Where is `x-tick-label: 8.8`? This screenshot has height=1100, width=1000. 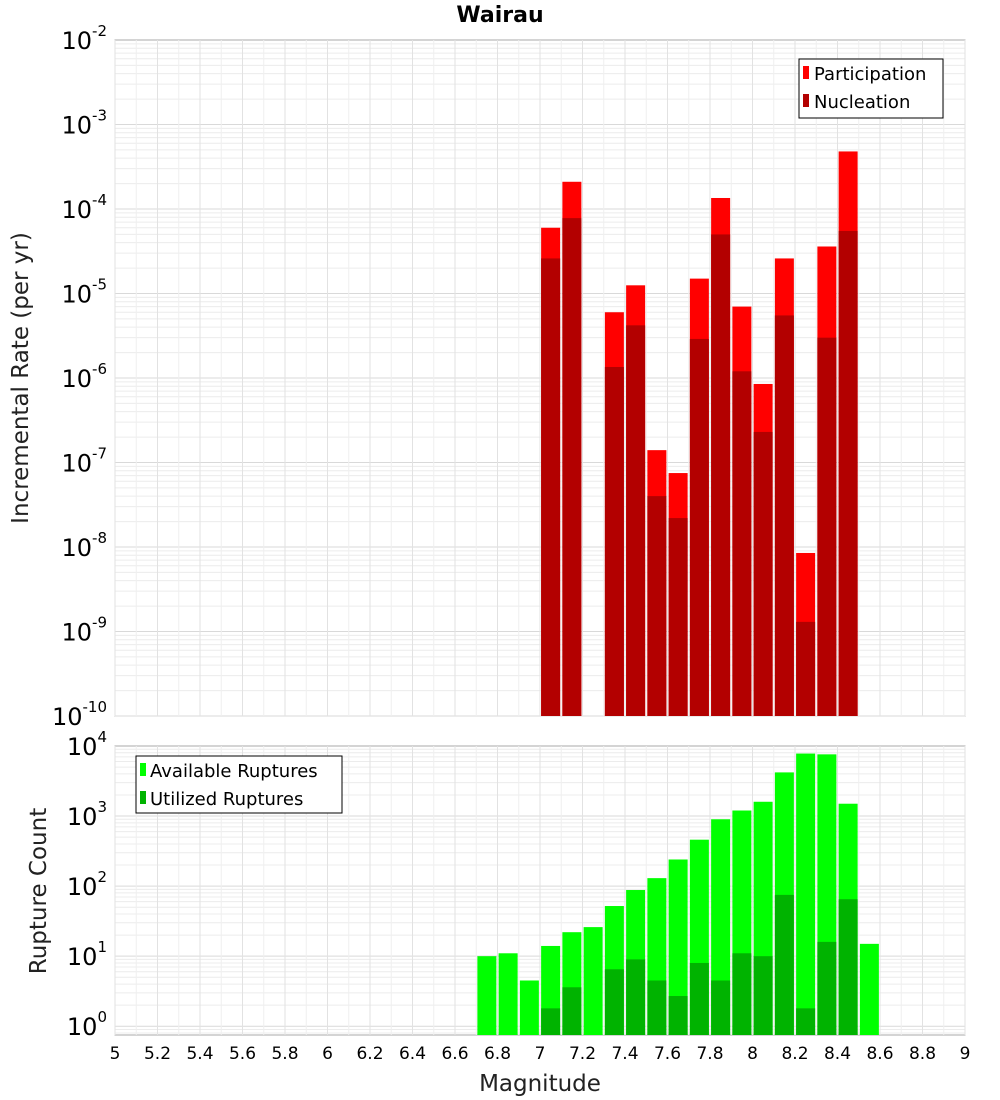
x-tick-label: 8.8 is located at coordinates (922, 1054).